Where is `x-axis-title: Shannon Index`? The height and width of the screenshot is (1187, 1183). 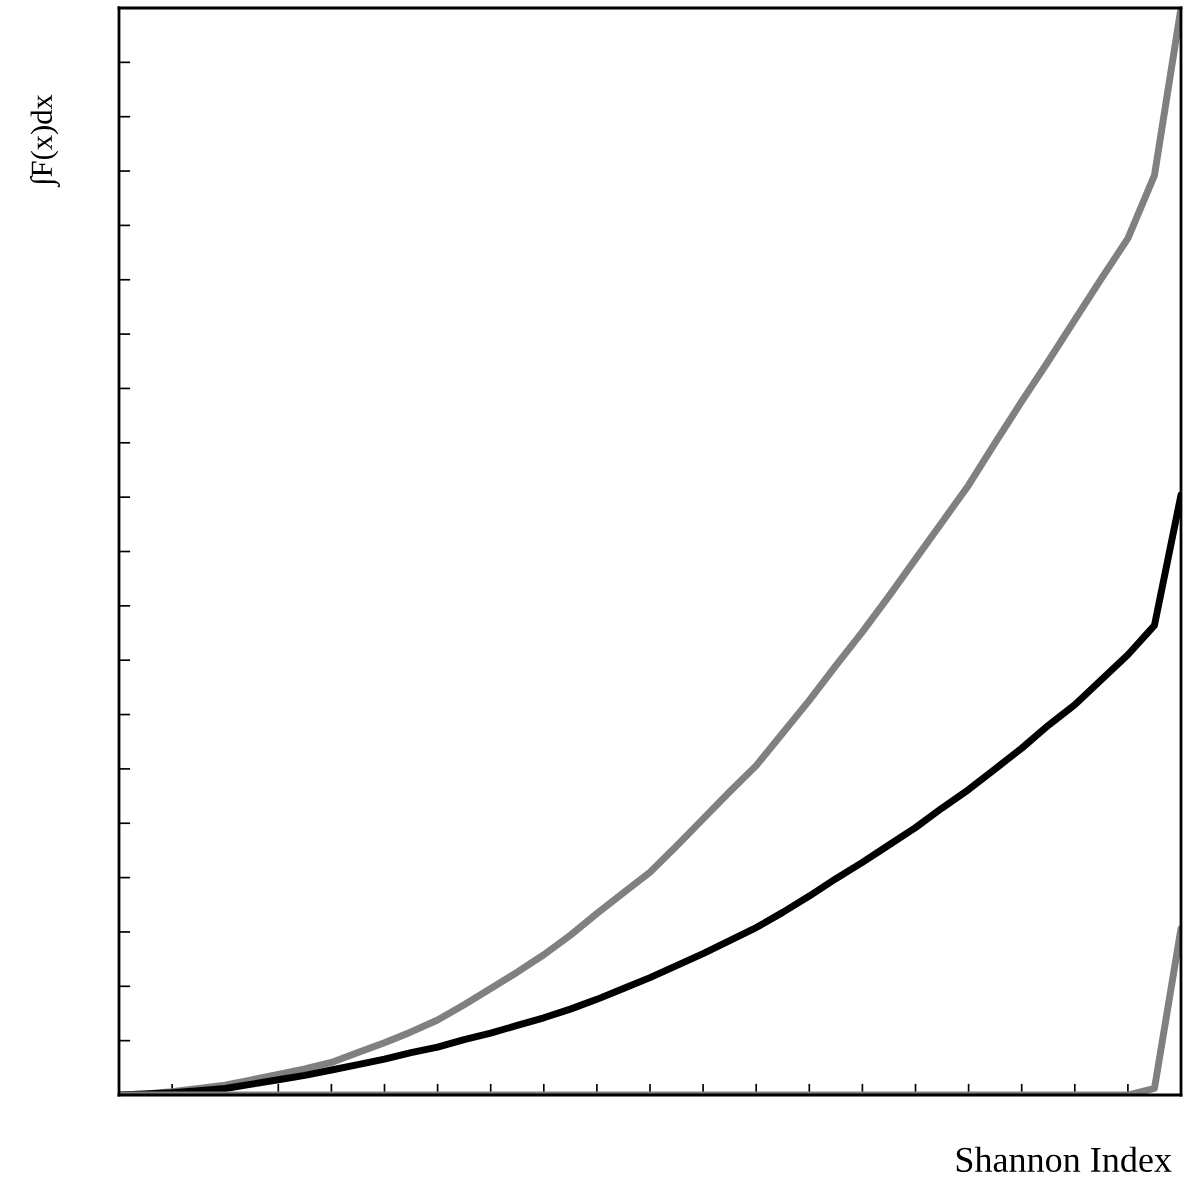 x-axis-title: Shannon Index is located at coordinates (1064, 1159).